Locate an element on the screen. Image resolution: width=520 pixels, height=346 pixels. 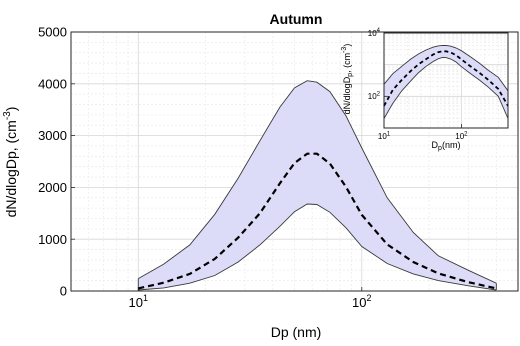
inset-y-axis-label-rest: , (cm is located at coordinates (347, 63).